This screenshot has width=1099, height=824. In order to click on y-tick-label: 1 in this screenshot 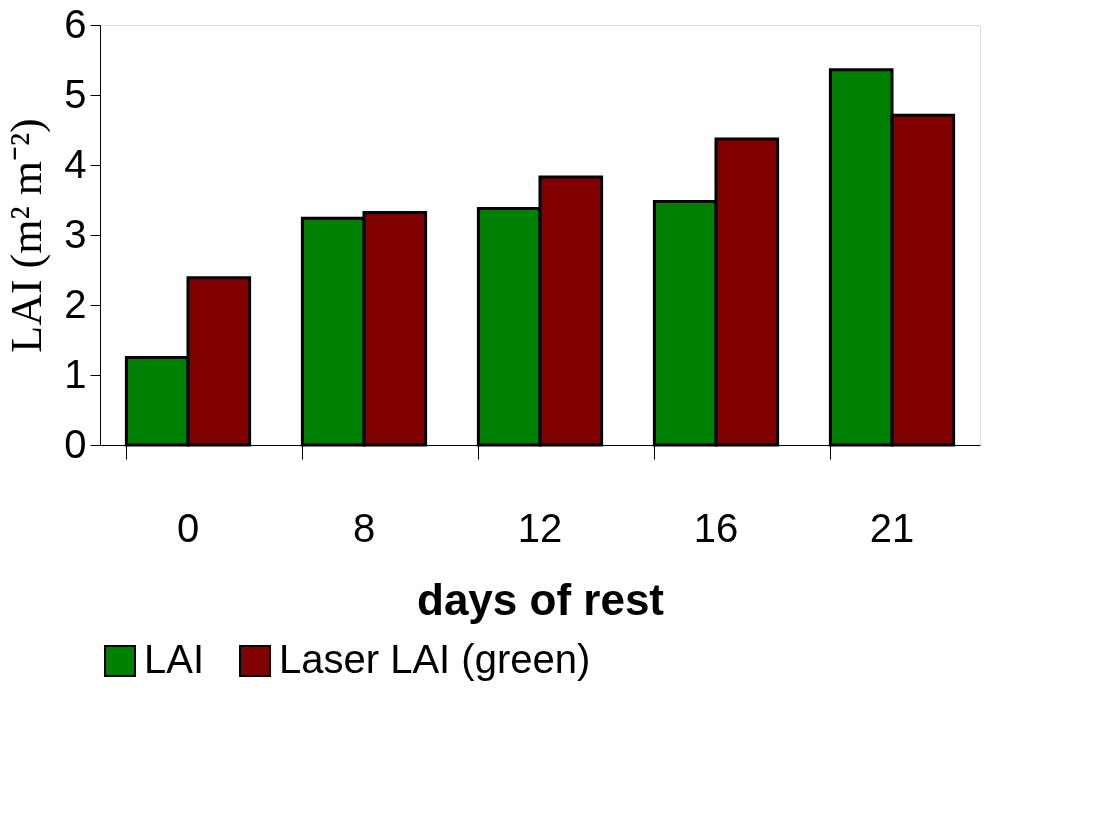, I will do `click(75, 373)`.